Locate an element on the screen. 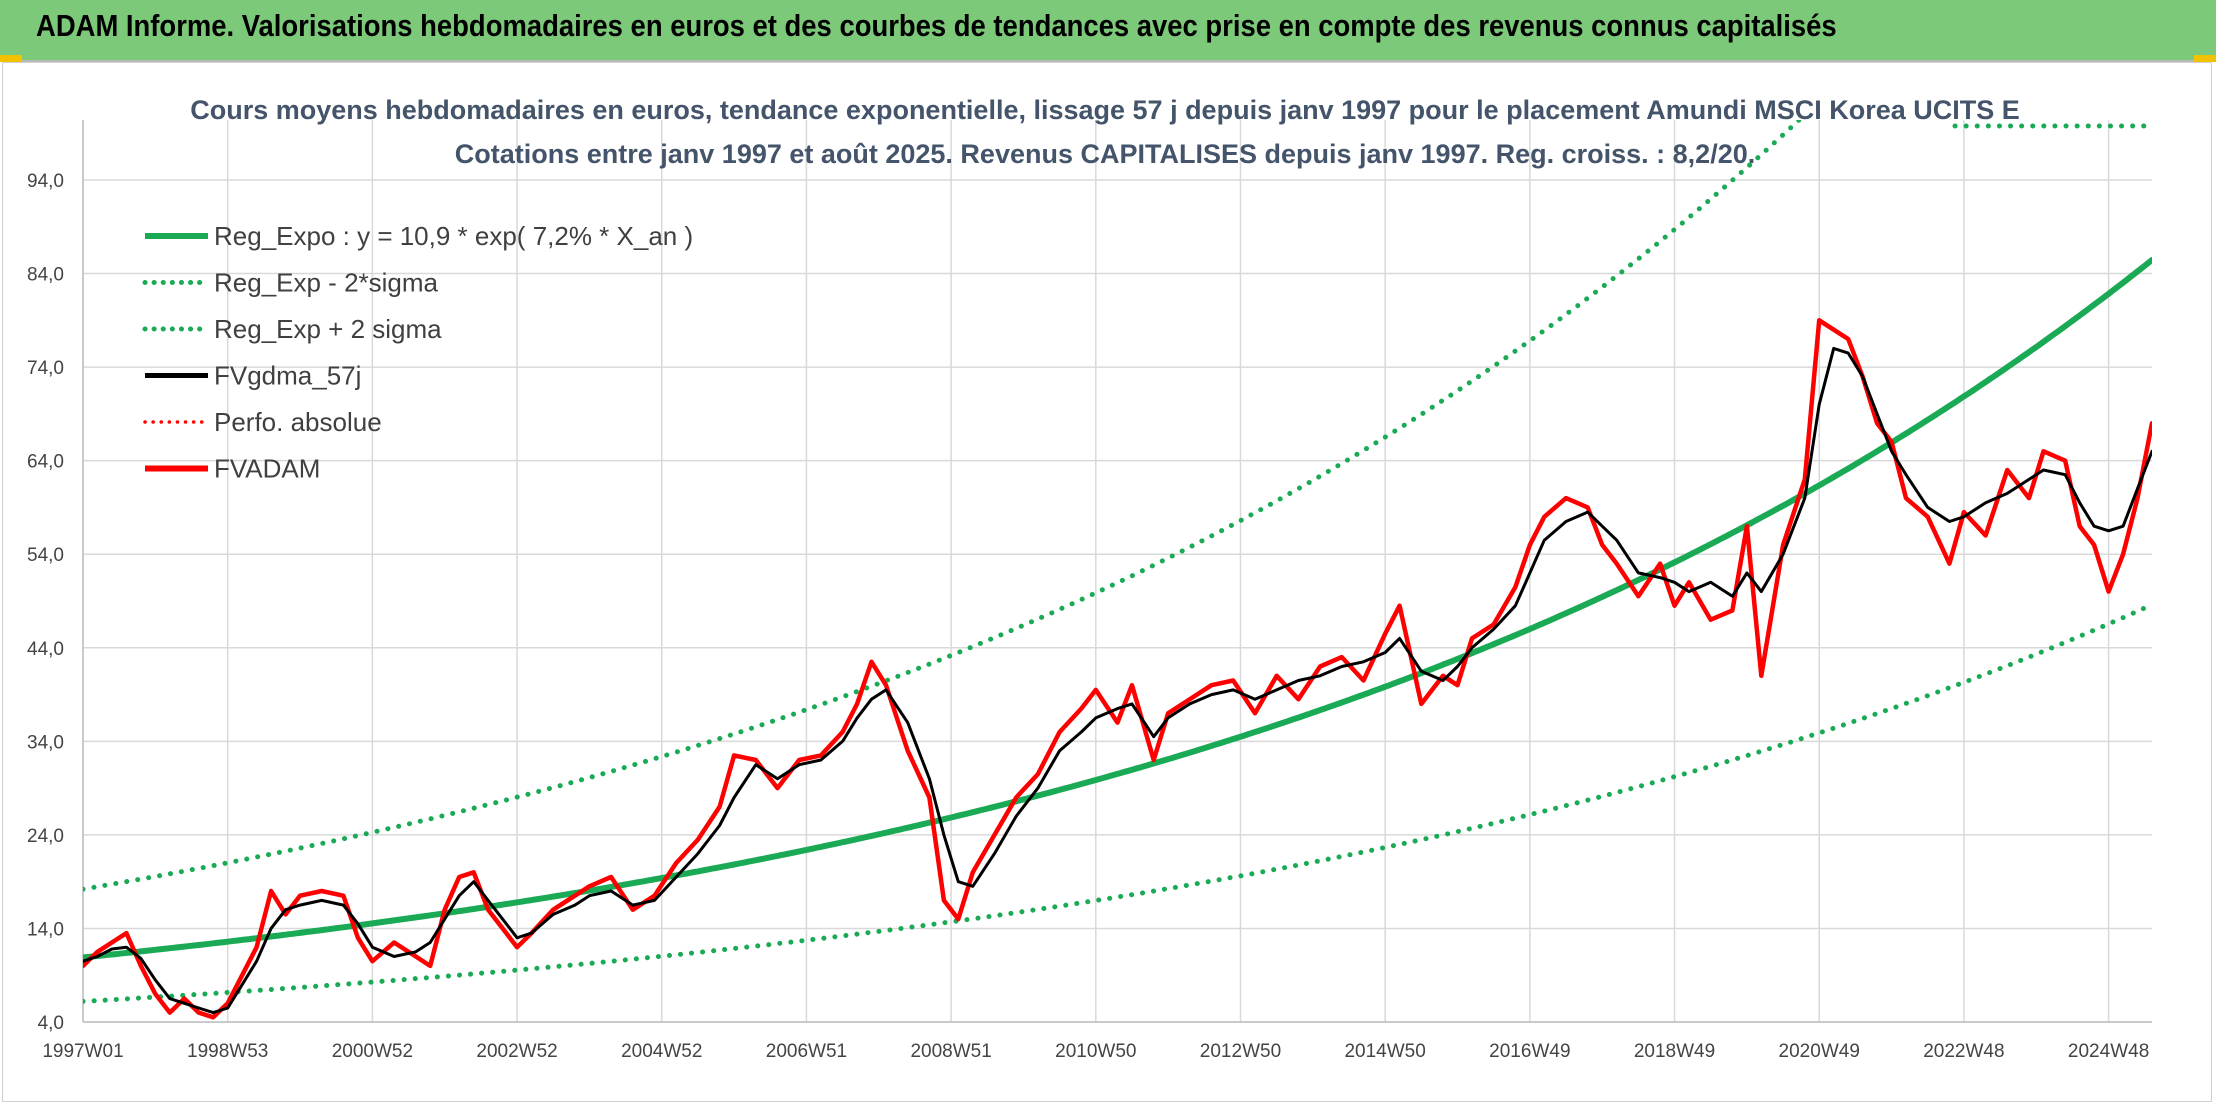 The height and width of the screenshot is (1106, 2216). x-tick-label: 2022W48 is located at coordinates (1963, 1051).